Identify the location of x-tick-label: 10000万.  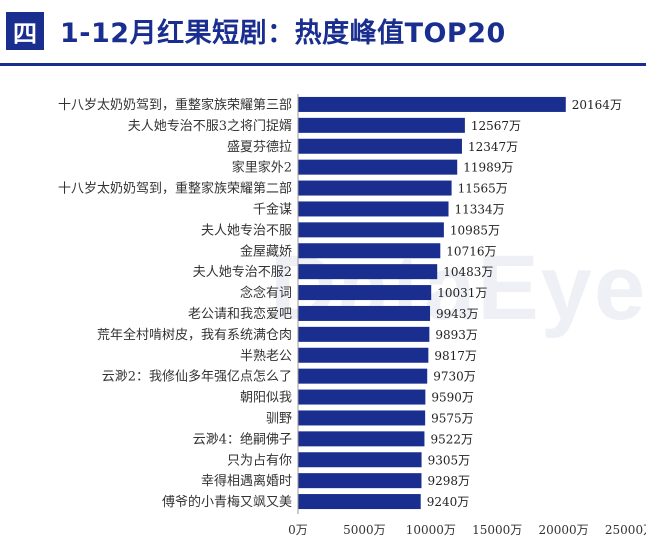
(431, 530).